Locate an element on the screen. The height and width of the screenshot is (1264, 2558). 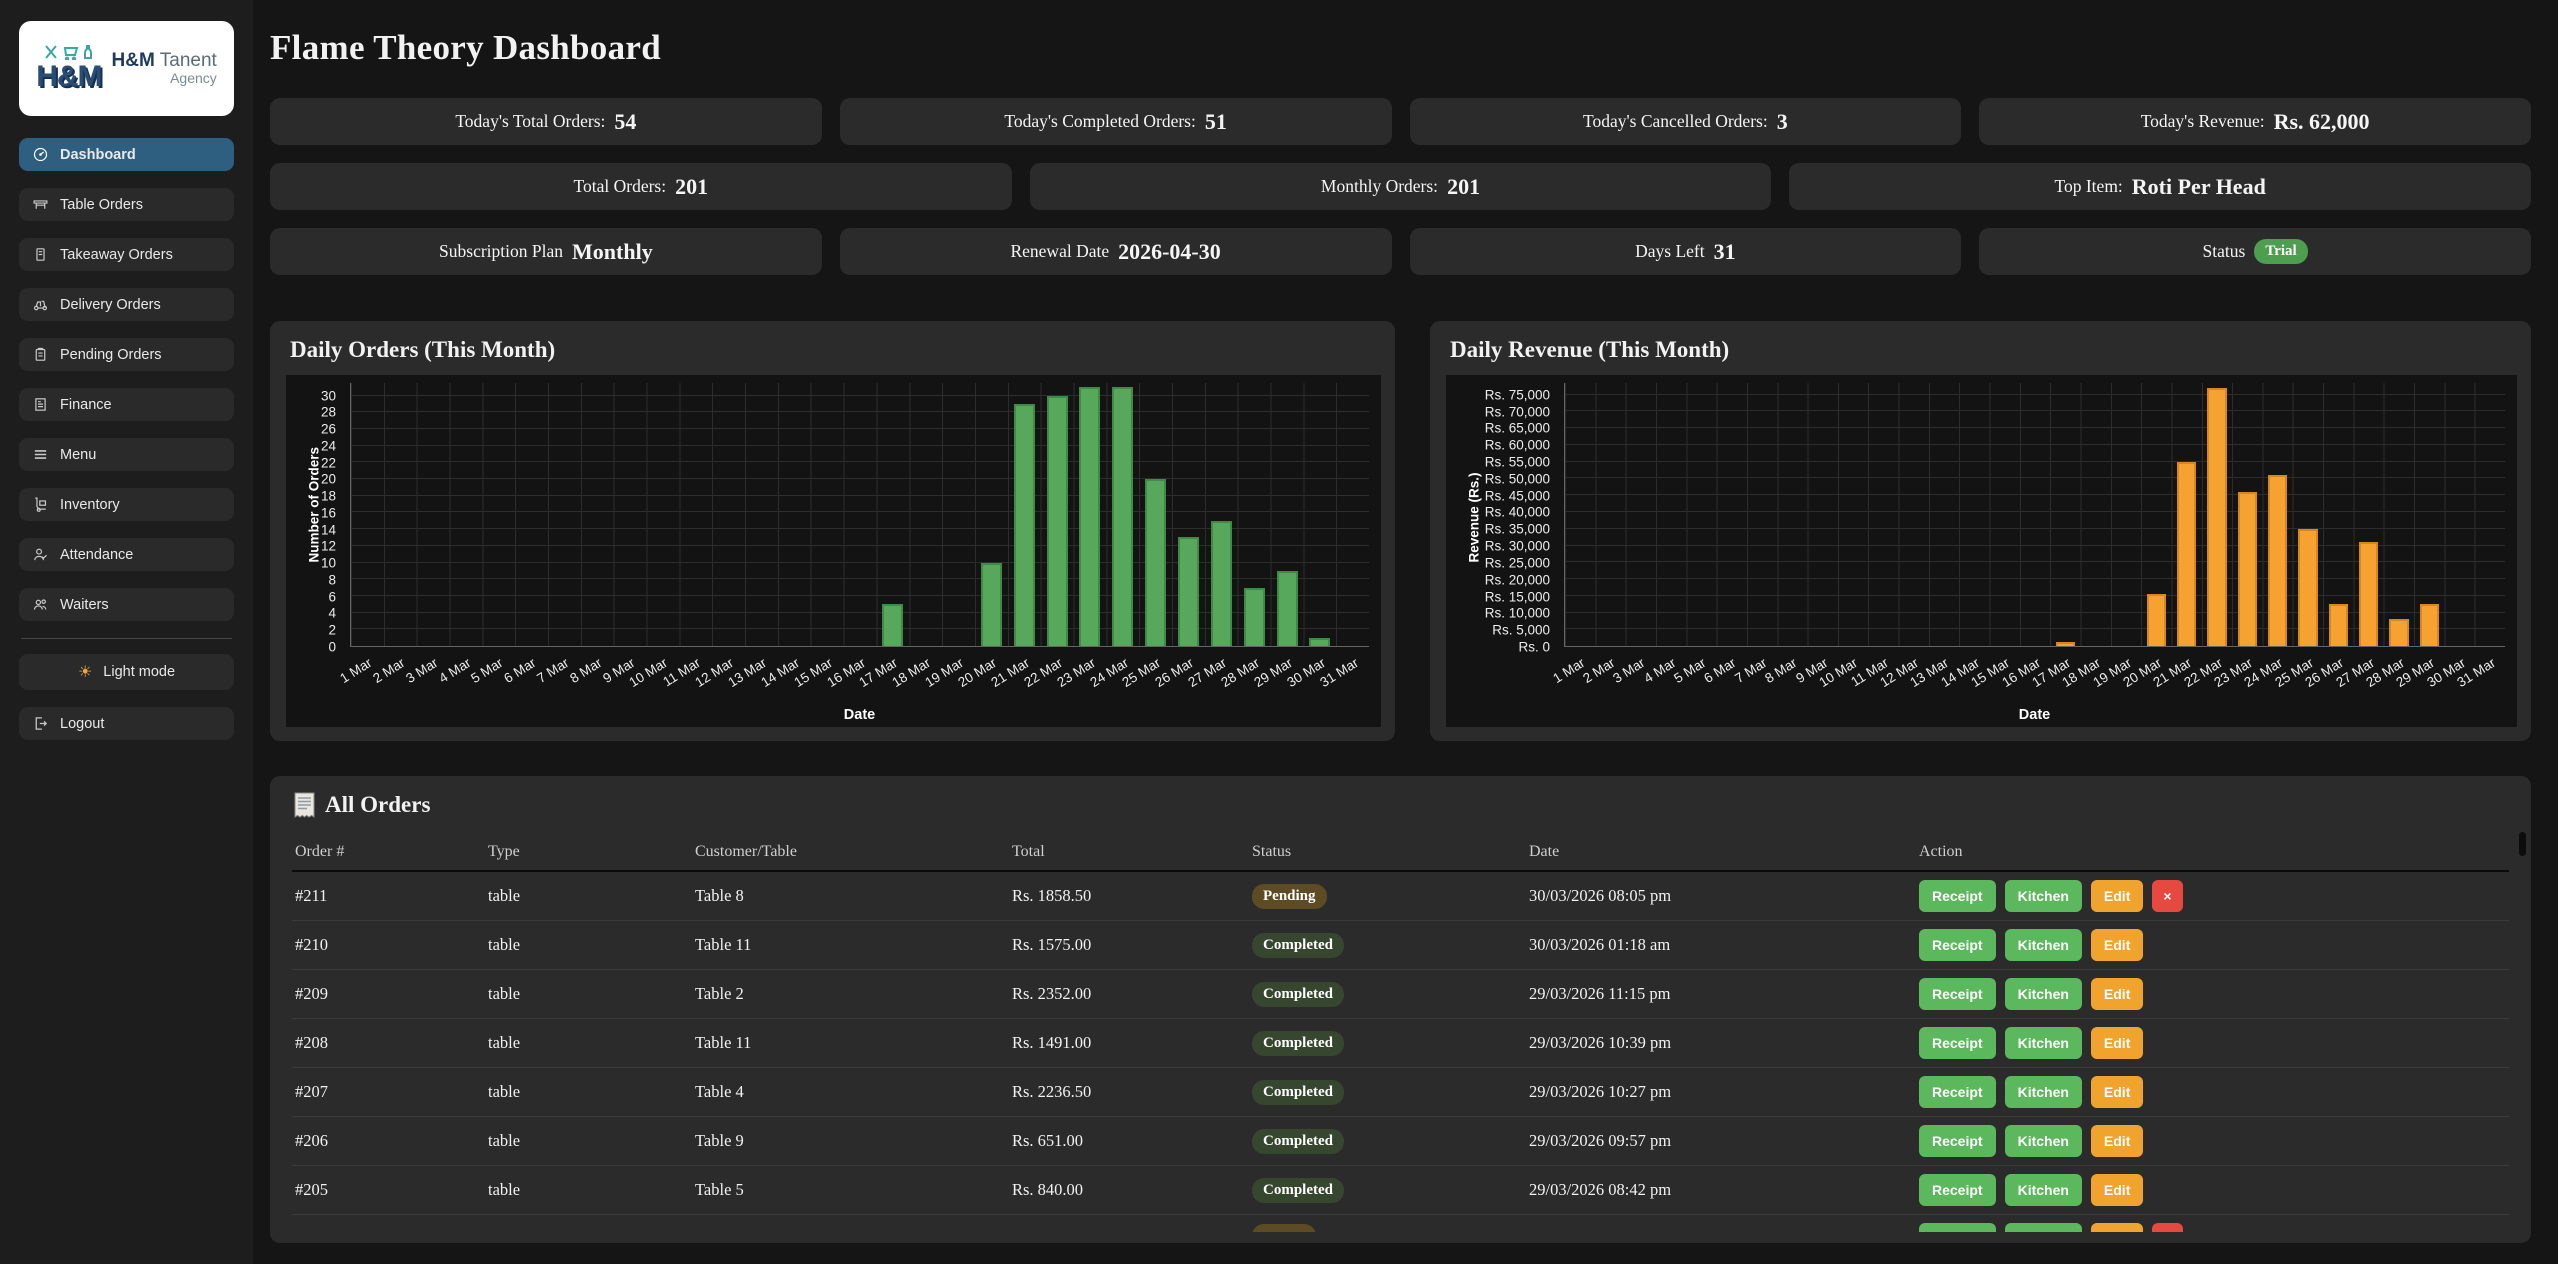
cell-date: 29/03/2026 09:57 pm is located at coordinates (1600, 1140).